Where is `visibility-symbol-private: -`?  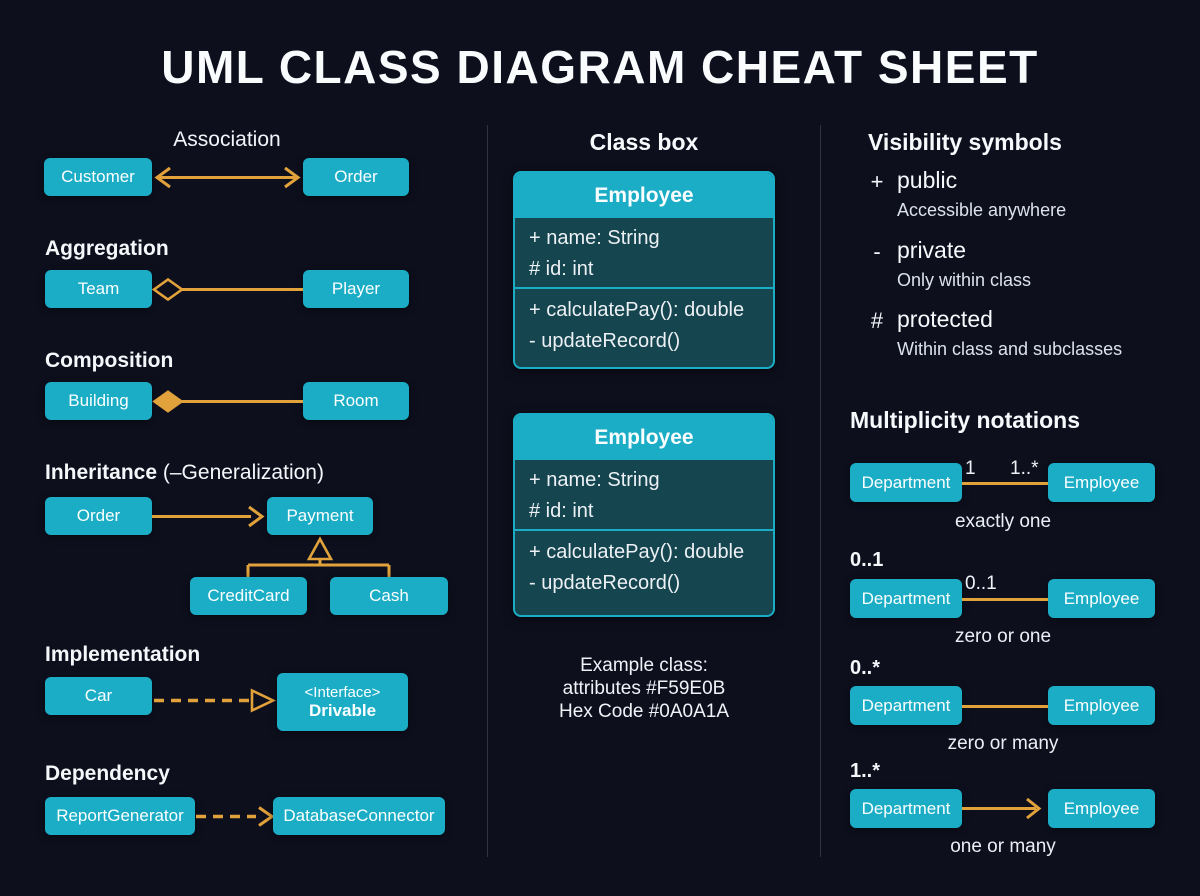 visibility-symbol-private: - is located at coordinates (877, 251).